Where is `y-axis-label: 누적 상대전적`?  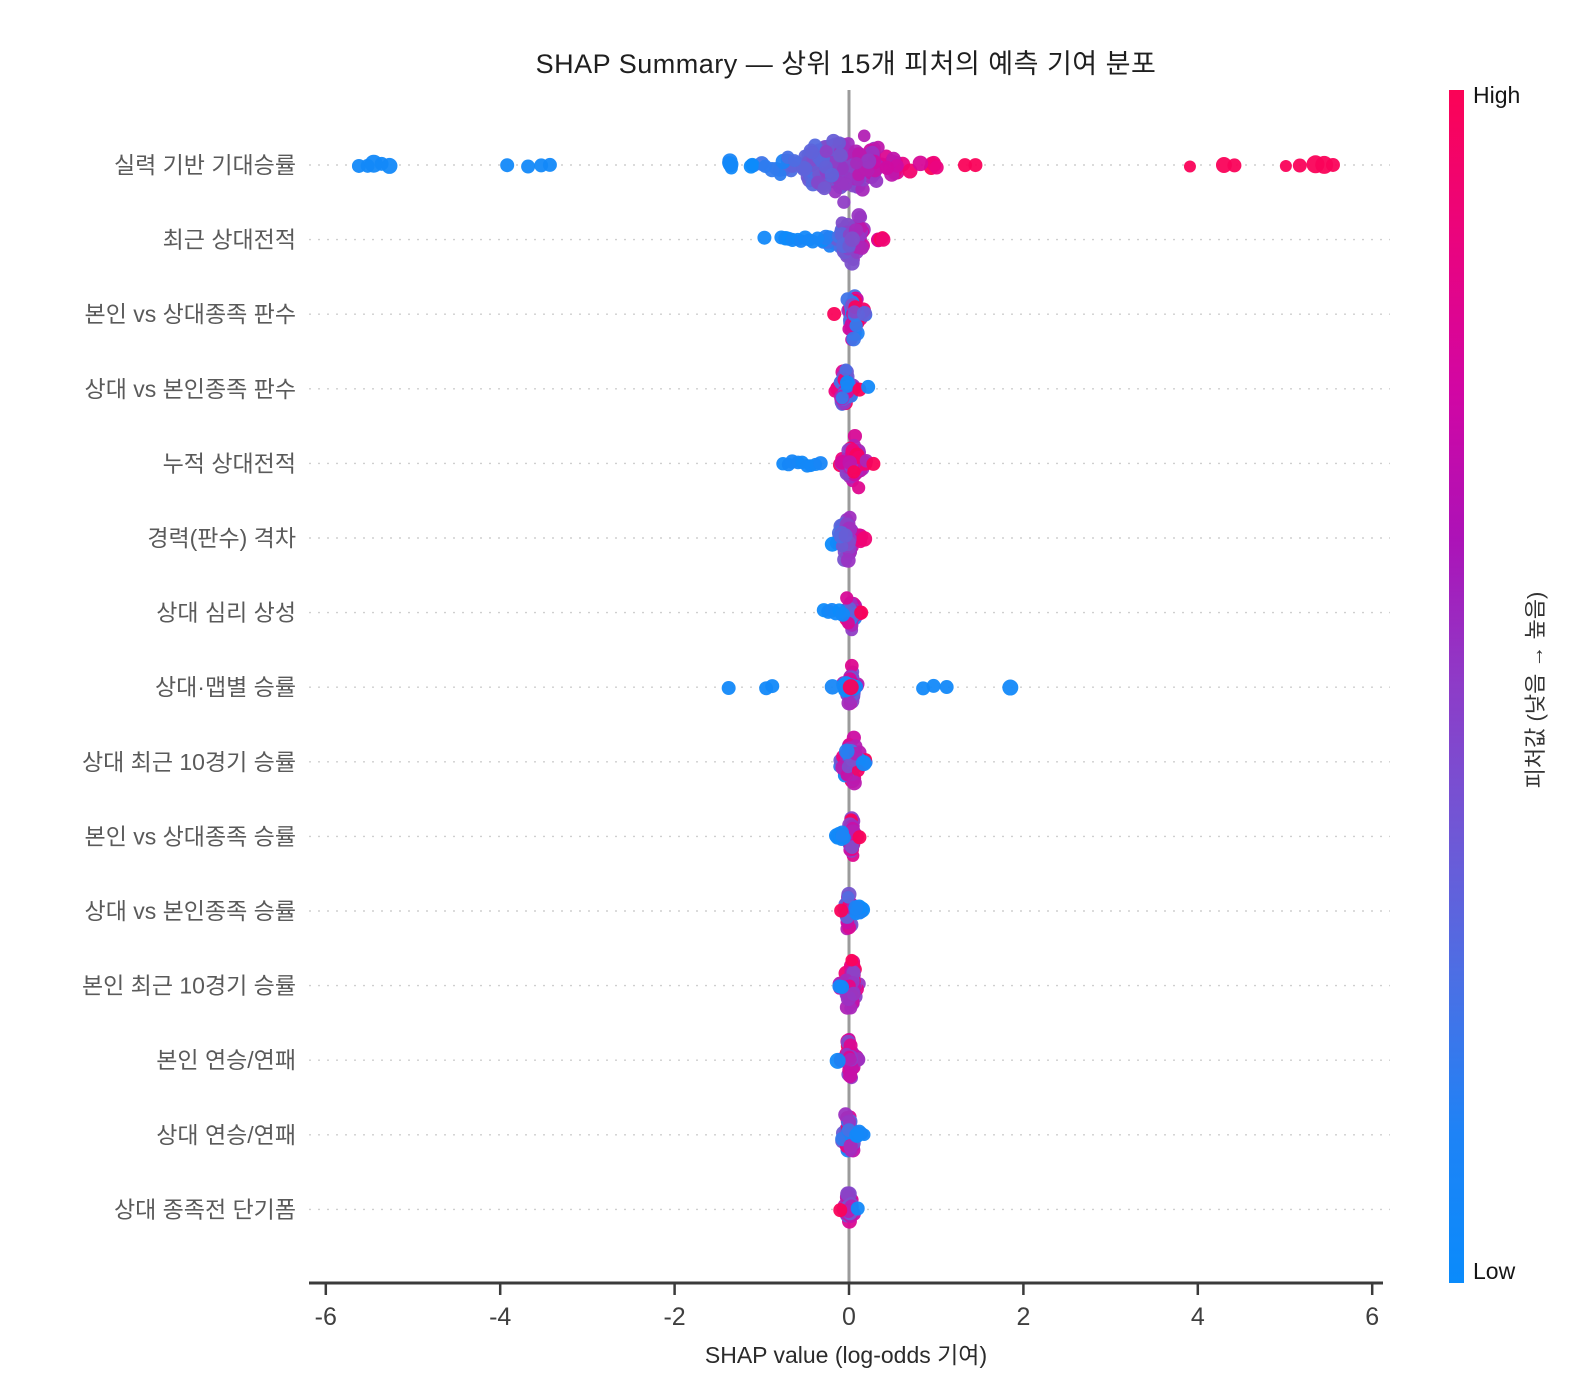
y-axis-label: 누적 상대전적 is located at coordinates (229, 463).